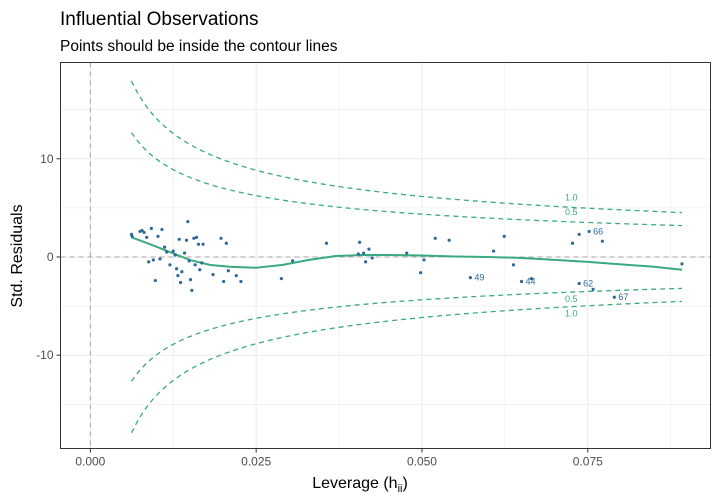 The height and width of the screenshot is (504, 720). Describe the element at coordinates (45, 355) in the screenshot. I see `y-tick-label: -10` at that location.